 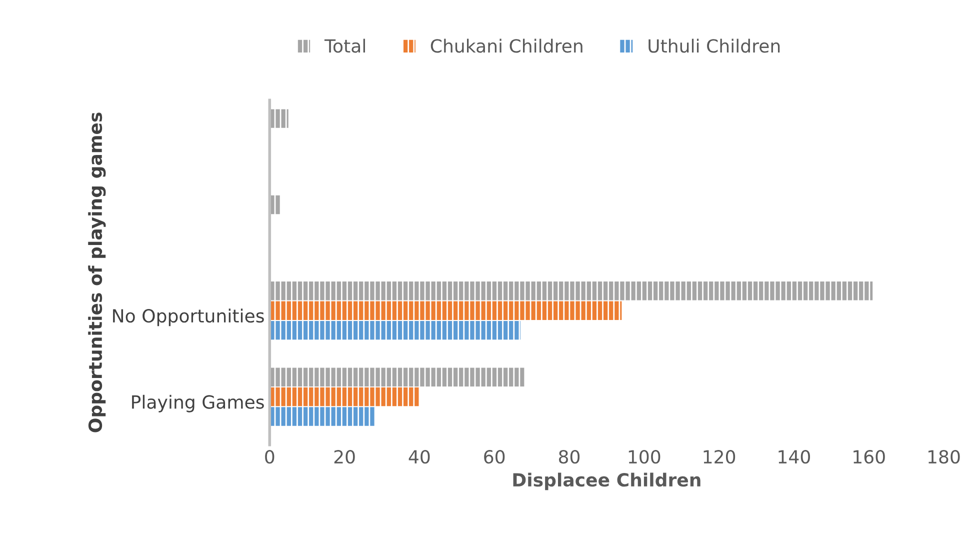 What do you see at coordinates (188, 317) in the screenshot?
I see `y-tick-label: No Opportunities` at bounding box center [188, 317].